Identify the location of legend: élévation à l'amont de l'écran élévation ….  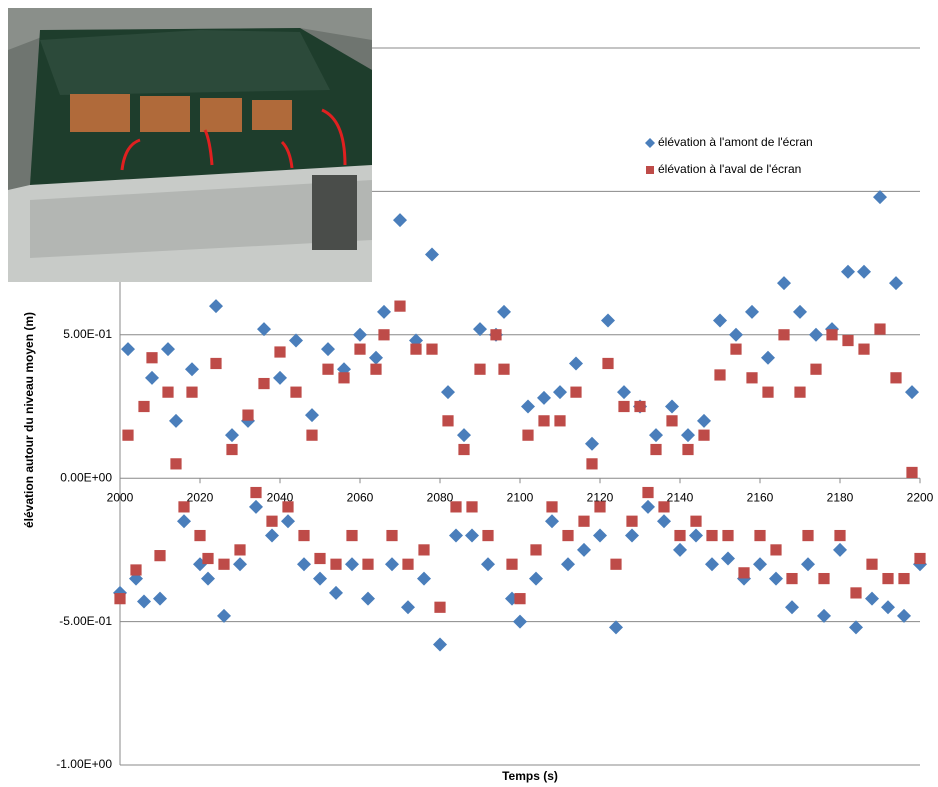
(729, 155).